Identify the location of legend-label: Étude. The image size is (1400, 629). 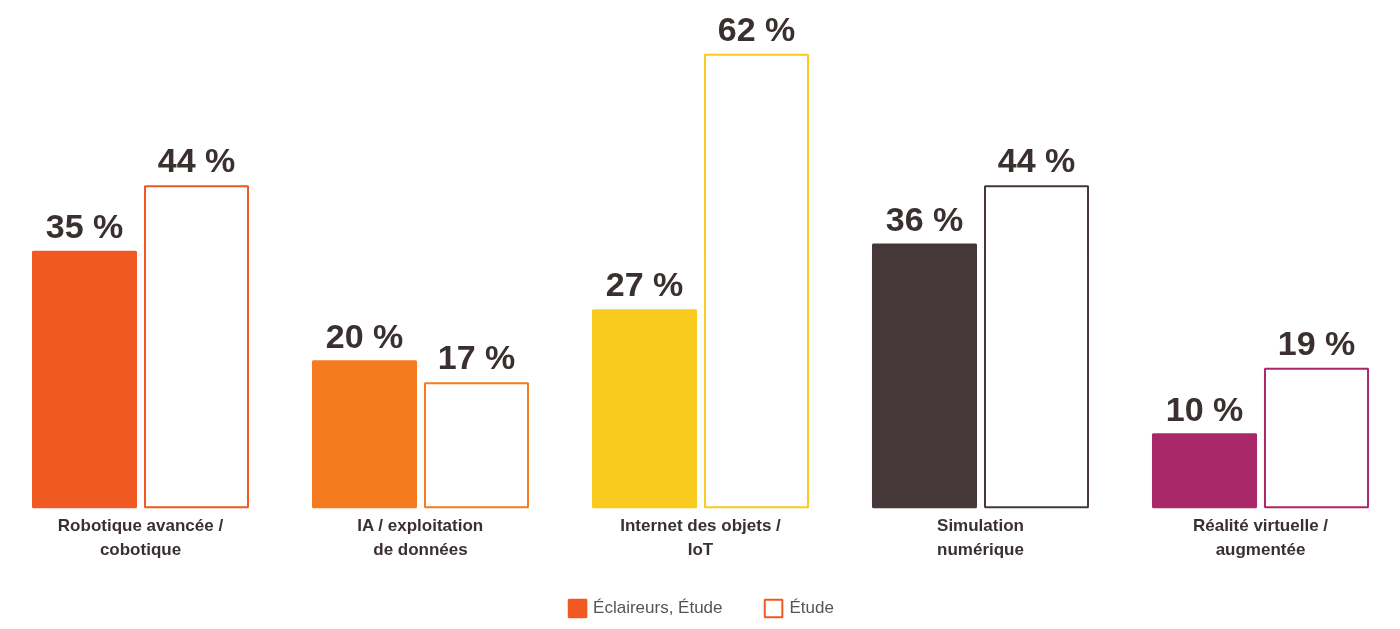
(811, 608).